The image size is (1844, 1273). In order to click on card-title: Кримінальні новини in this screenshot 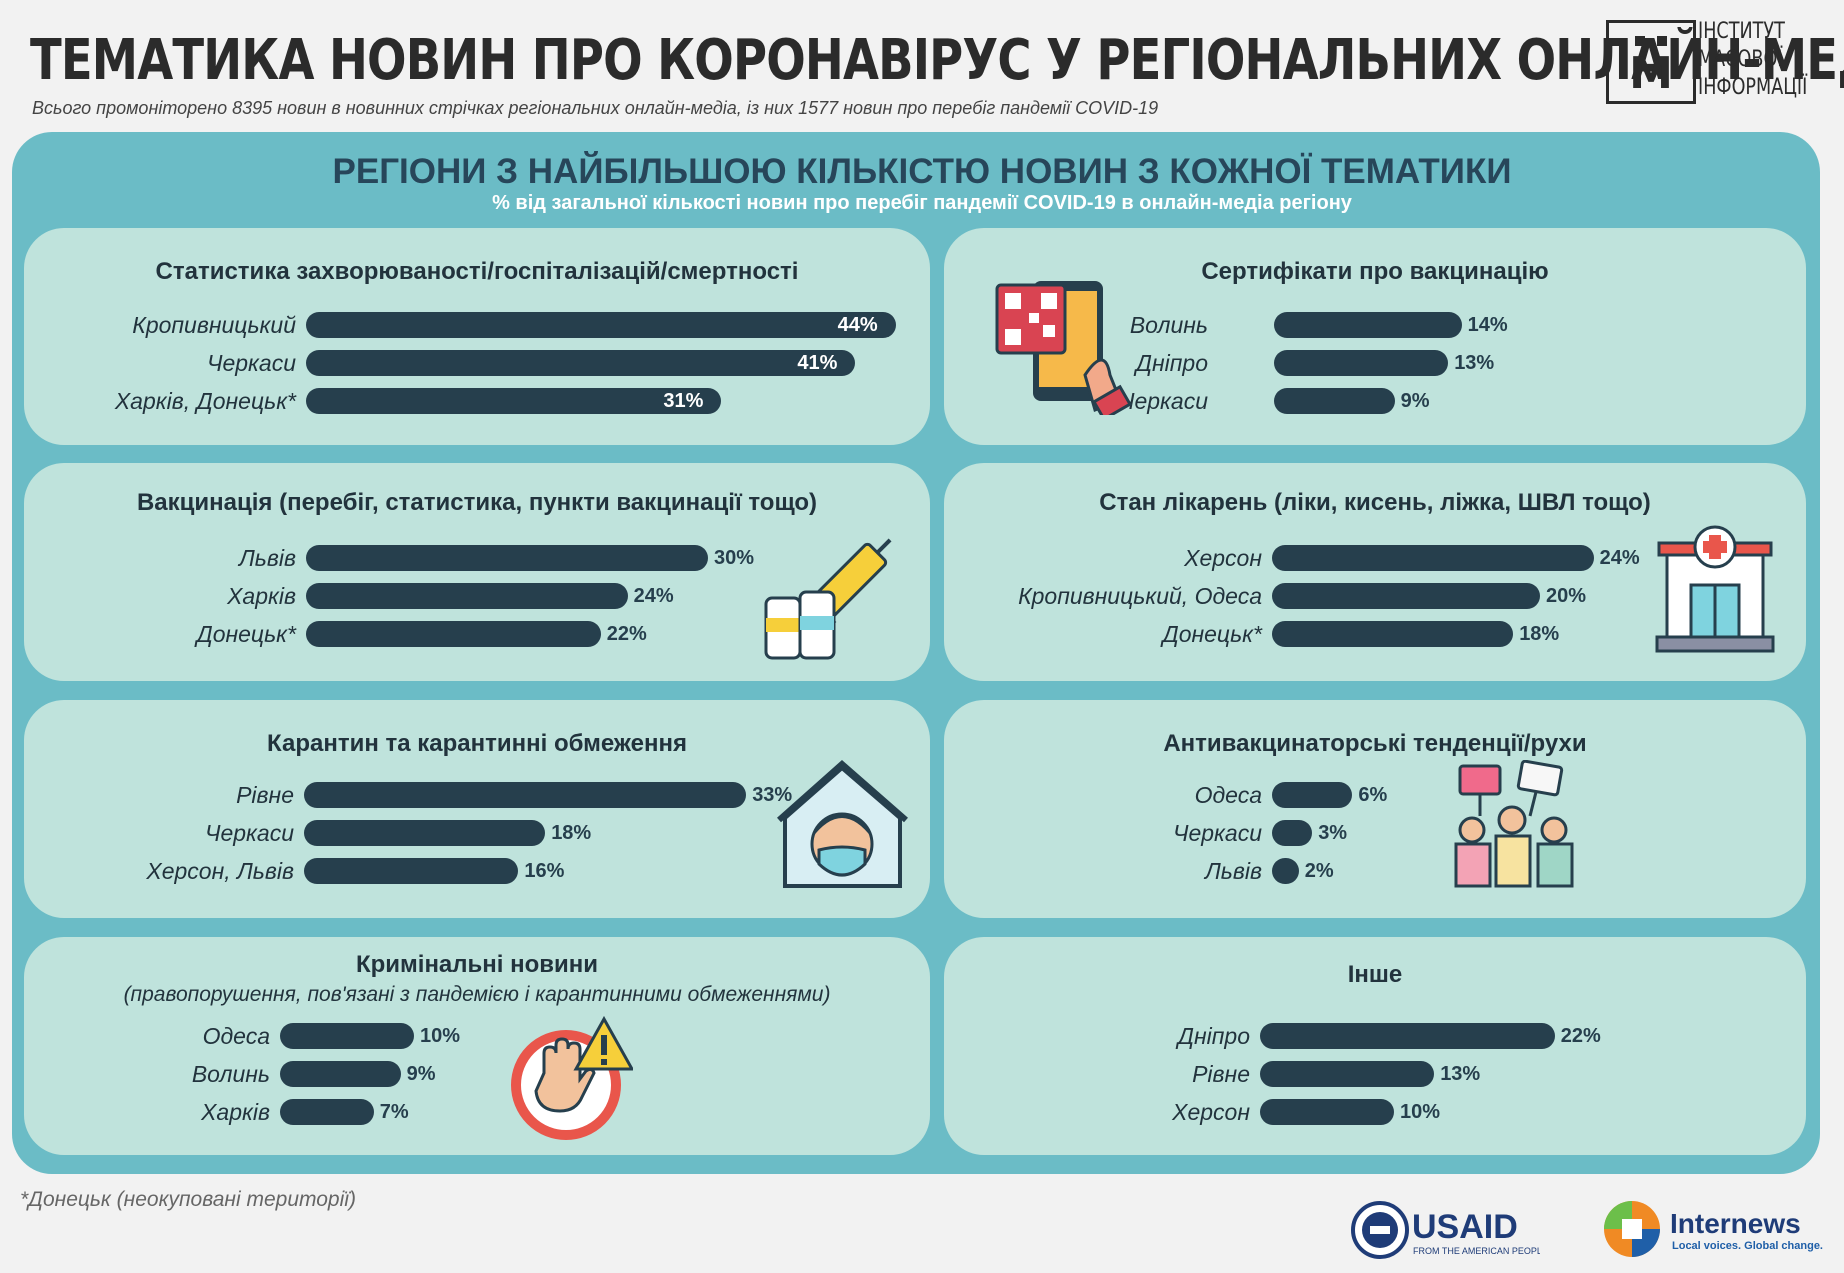, I will do `click(477, 964)`.